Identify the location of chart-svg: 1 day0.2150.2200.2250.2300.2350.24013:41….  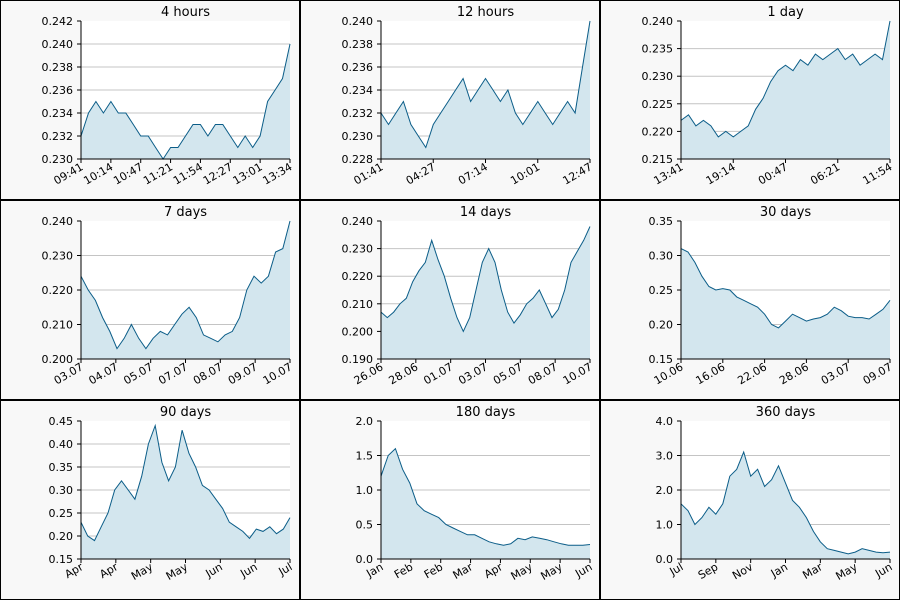
(768, 96).